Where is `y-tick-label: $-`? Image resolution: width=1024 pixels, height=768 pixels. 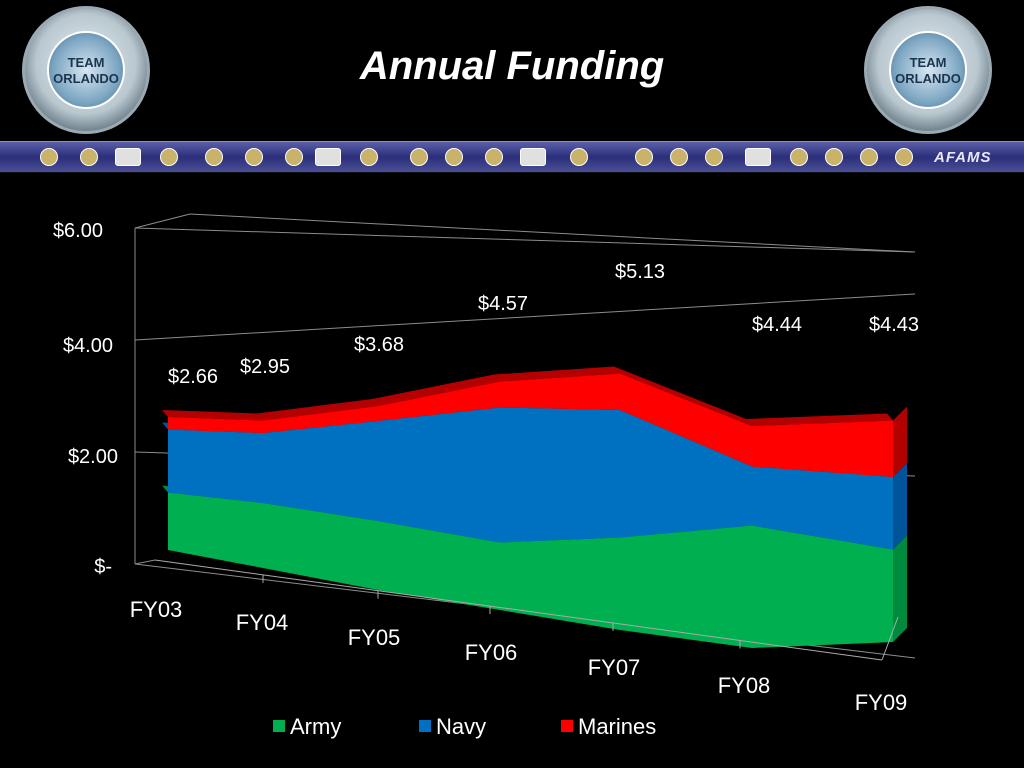 y-tick-label: $- is located at coordinates (103, 567).